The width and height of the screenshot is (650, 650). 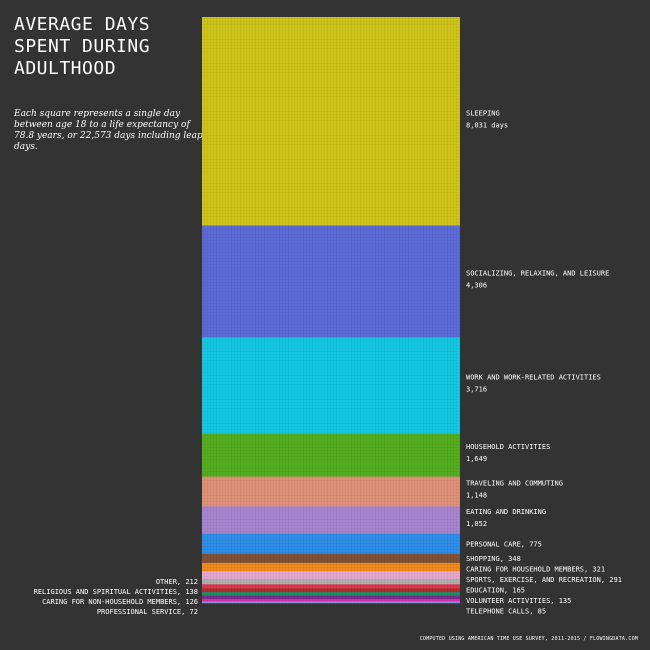 What do you see at coordinates (476, 390) in the screenshot?
I see `value-work-and-work-related-activities: 3,716` at bounding box center [476, 390].